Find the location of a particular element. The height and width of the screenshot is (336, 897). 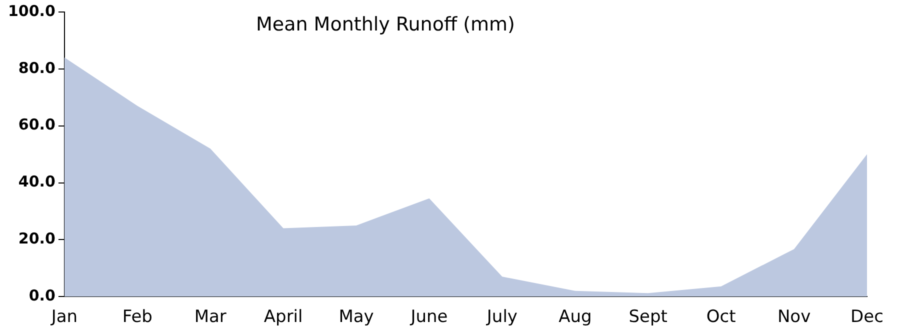

y-tick-label: 80.0 is located at coordinates (37, 67).